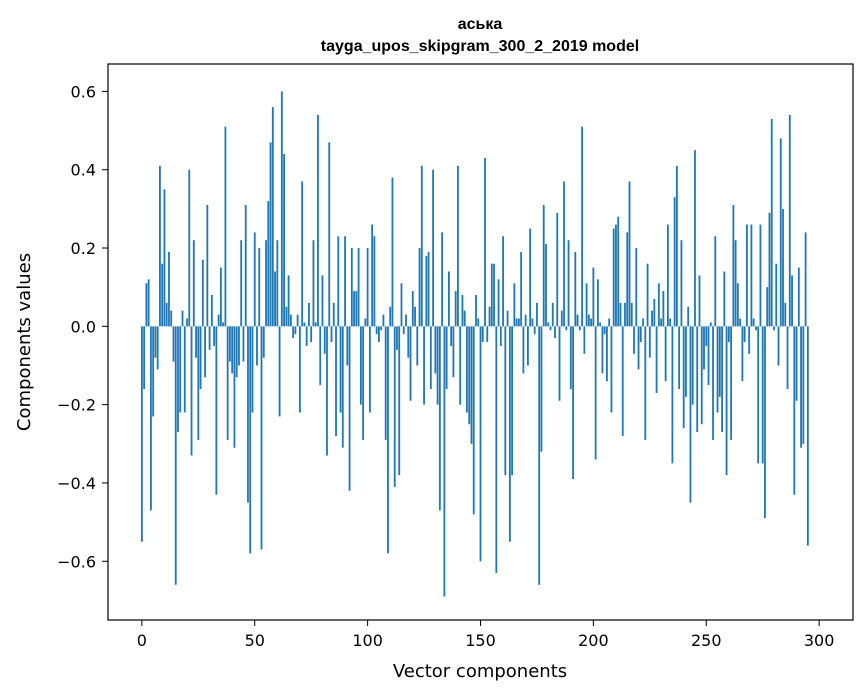 The image size is (867, 696). I want to click on x-tick-label: 0, so click(142, 640).